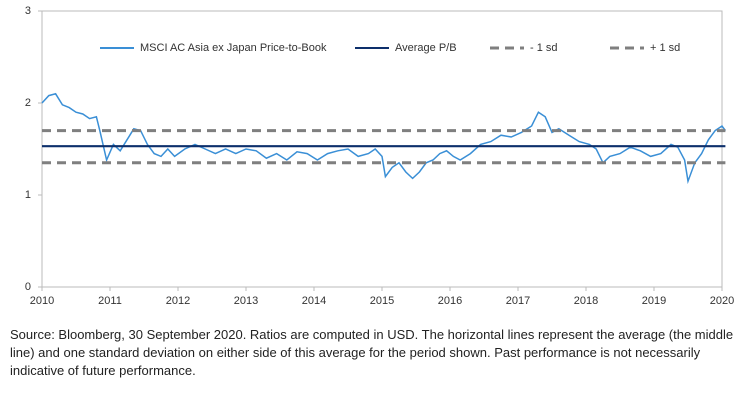 This screenshot has width=750, height=400. I want to click on x-tick-label: 2013, so click(246, 301).